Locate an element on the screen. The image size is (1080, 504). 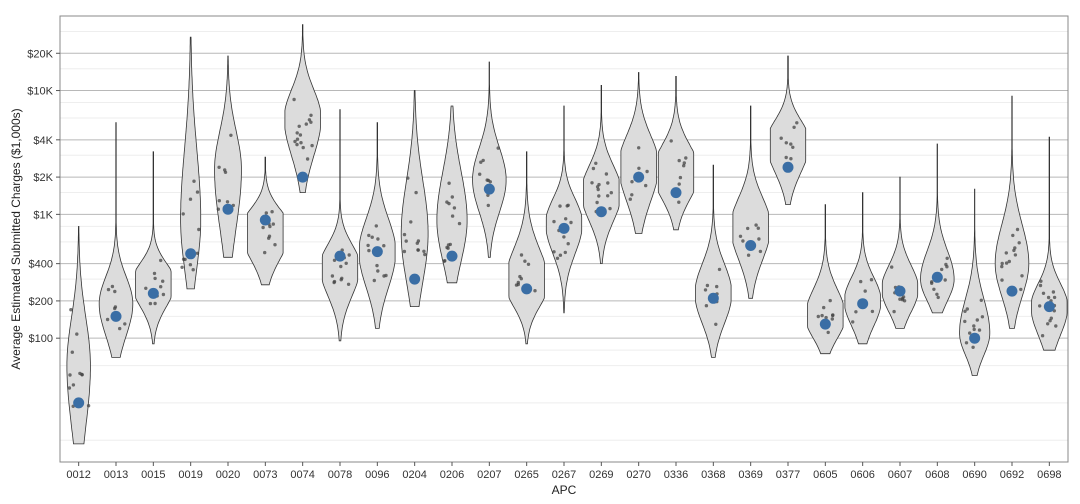
y-tick-label: $10K is located at coordinates (40, 92).